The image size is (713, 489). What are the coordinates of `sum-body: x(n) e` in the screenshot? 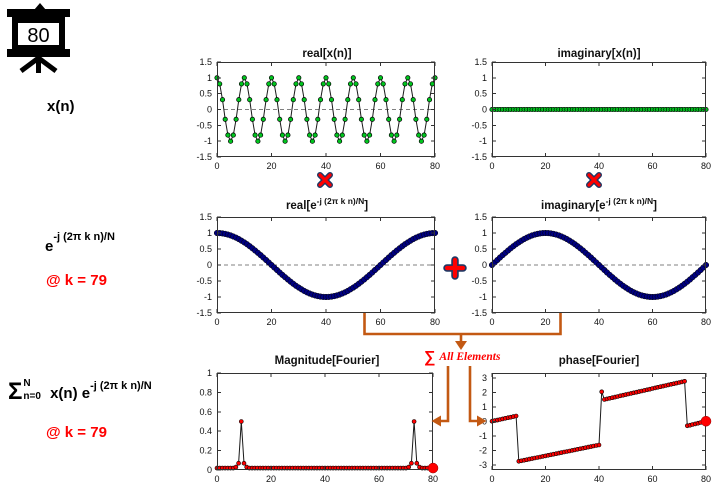 It's located at (68, 393).